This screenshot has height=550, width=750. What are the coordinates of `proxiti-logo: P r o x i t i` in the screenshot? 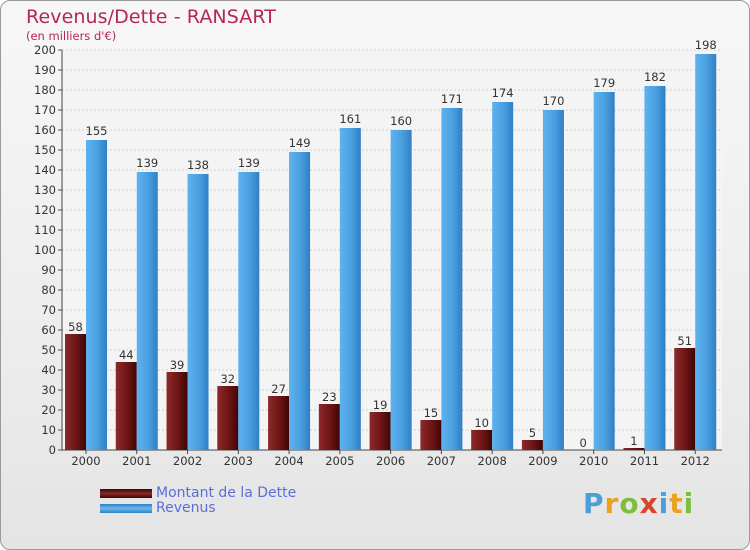 It's located at (638, 503).